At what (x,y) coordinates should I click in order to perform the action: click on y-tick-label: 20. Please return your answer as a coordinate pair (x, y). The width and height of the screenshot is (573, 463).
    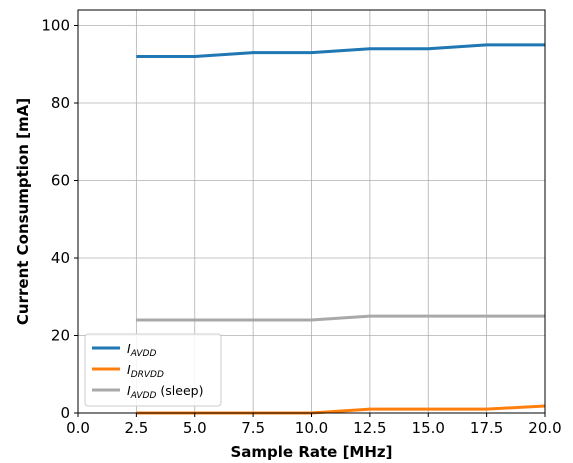
    Looking at the image, I should click on (60, 336).